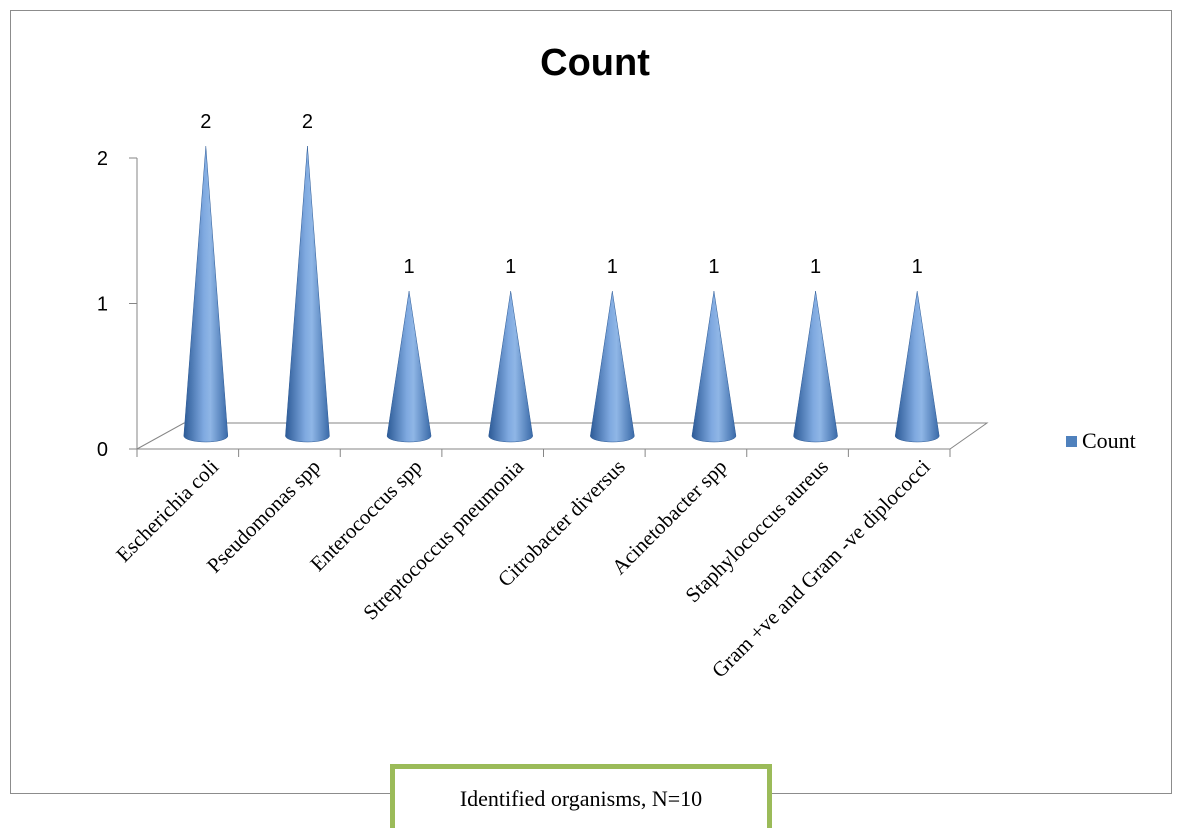  I want to click on legend-label: Count, so click(1109, 440).